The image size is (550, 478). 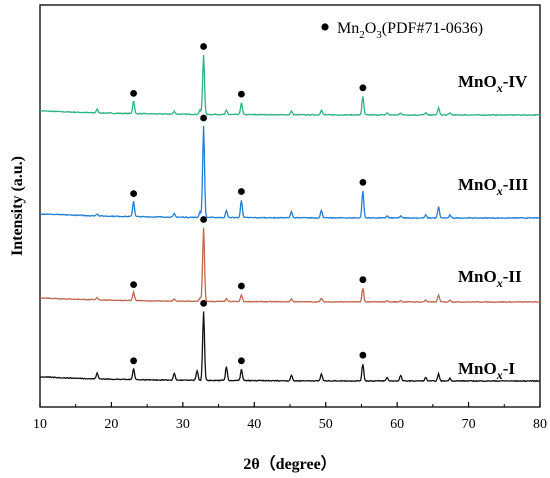 I want to click on x-axis-ticks: 10 20 30 40 50 60 70 80, so click(x=290, y=417).